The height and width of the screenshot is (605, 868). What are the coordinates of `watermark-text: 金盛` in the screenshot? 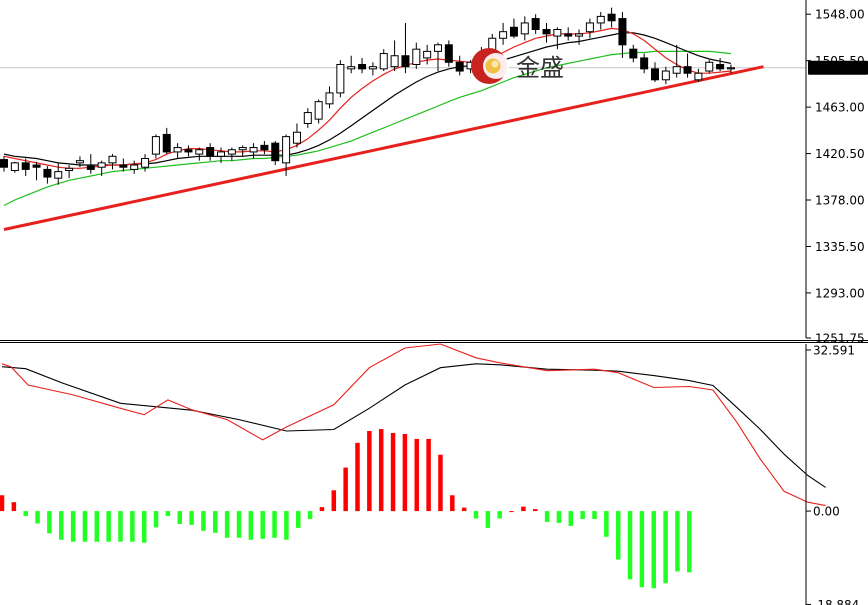 It's located at (540, 68).